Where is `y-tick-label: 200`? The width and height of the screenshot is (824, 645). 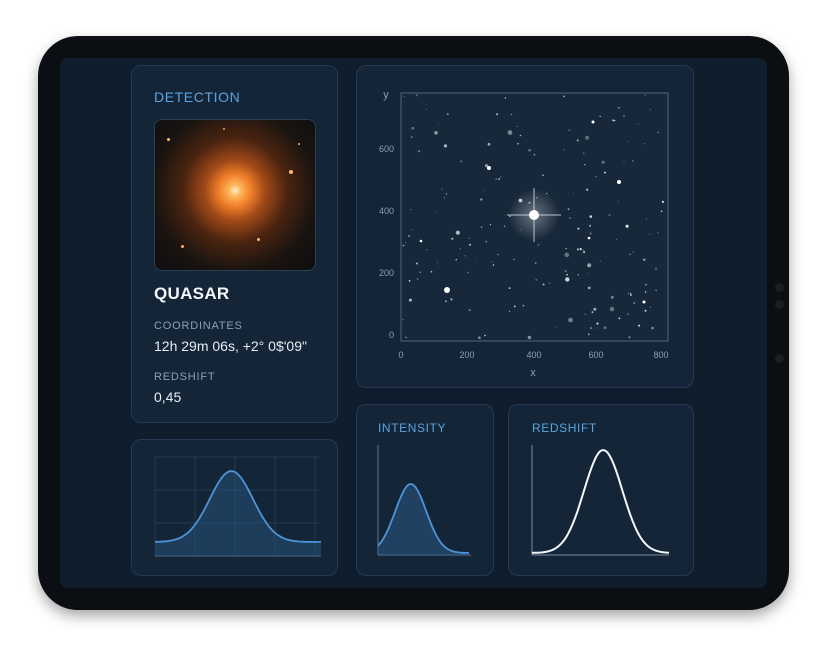 y-tick-label: 200 is located at coordinates (386, 273).